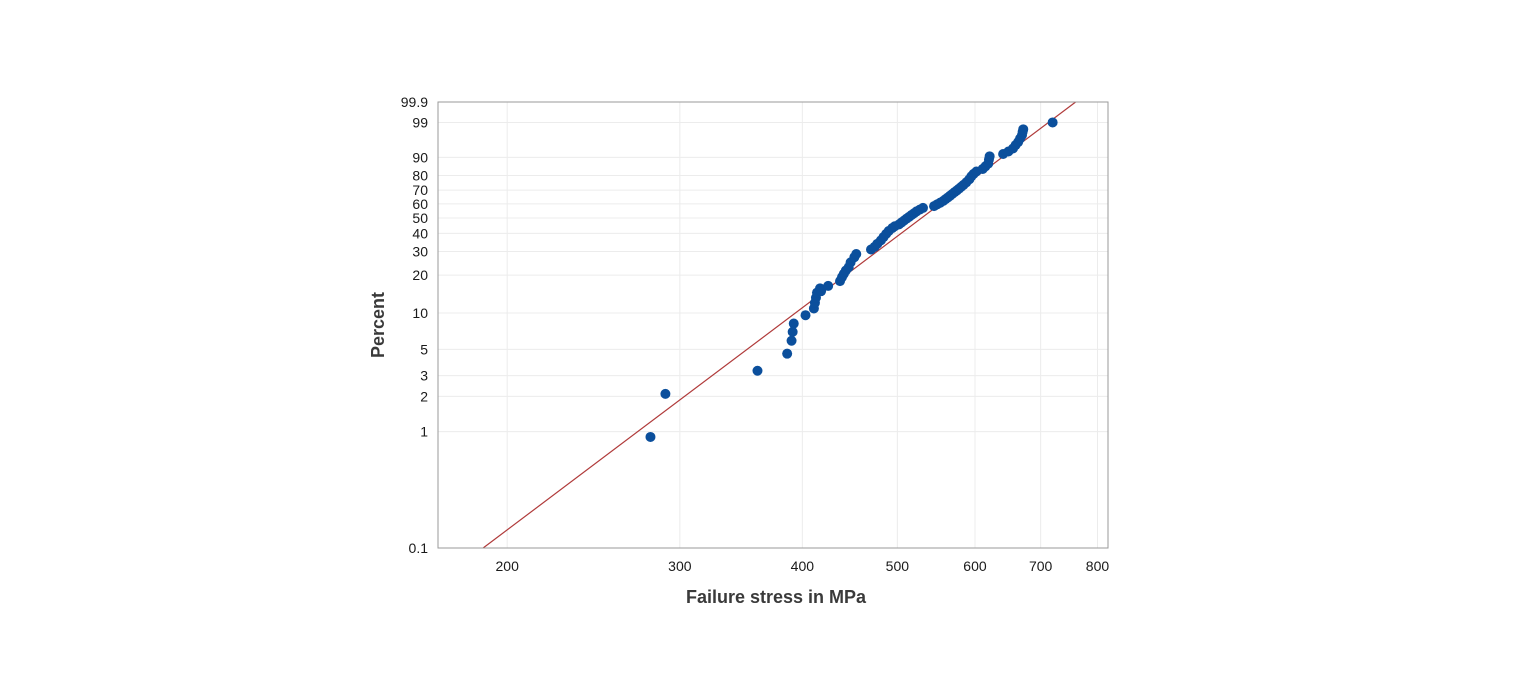 The image size is (1528, 700). What do you see at coordinates (424, 432) in the screenshot?
I see `y-tick-label: 1` at bounding box center [424, 432].